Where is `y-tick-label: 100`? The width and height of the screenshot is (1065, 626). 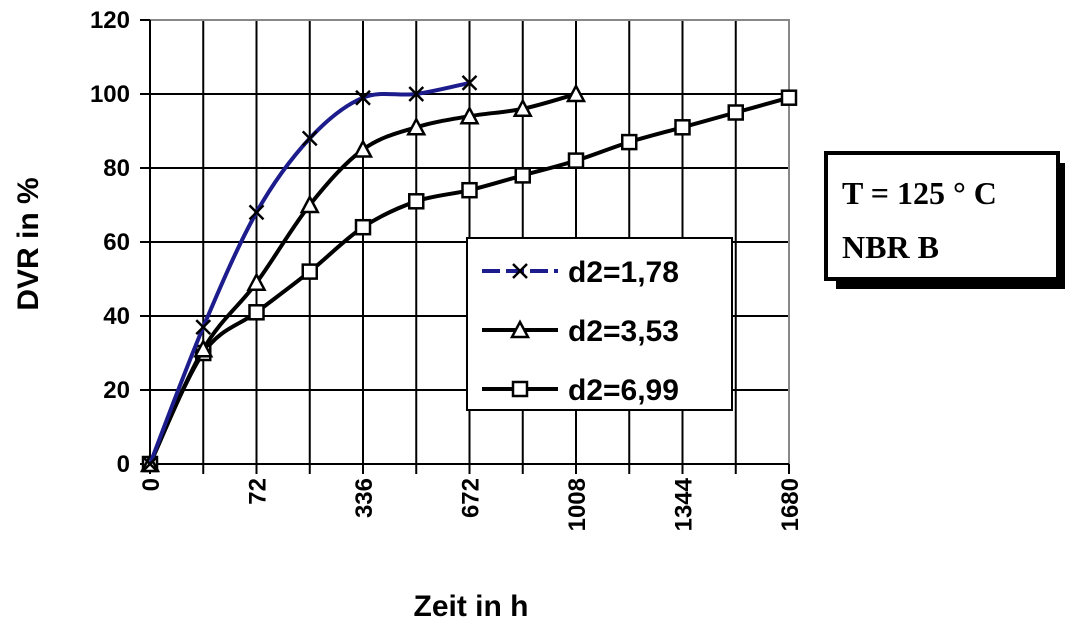
y-tick-label: 100 is located at coordinates (110, 94).